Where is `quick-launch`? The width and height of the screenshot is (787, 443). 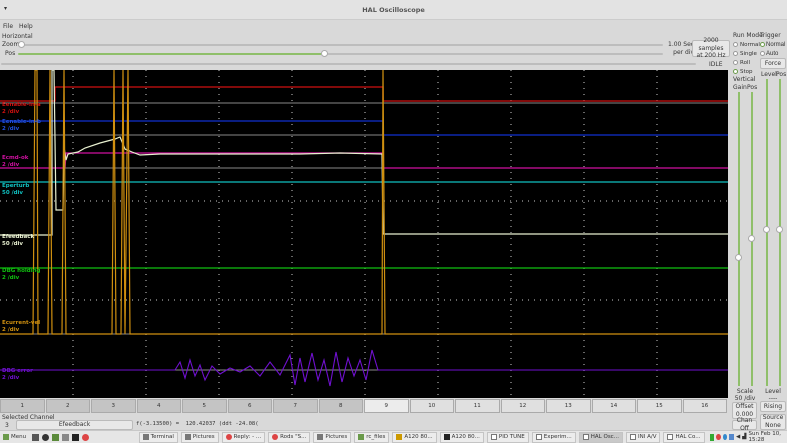 quick-launch is located at coordinates (85, 437).